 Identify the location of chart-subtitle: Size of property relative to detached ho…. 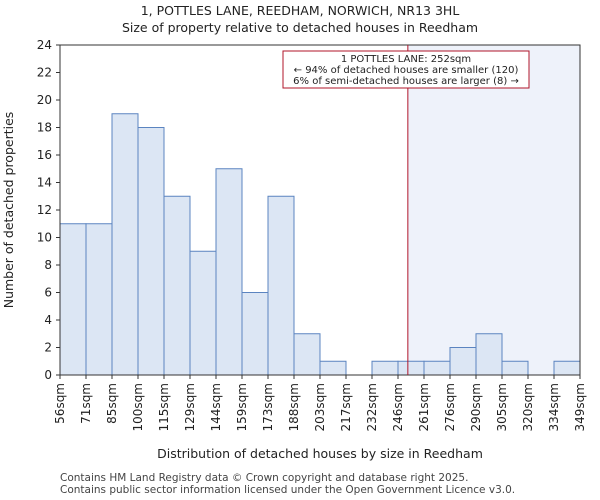
(300, 27).